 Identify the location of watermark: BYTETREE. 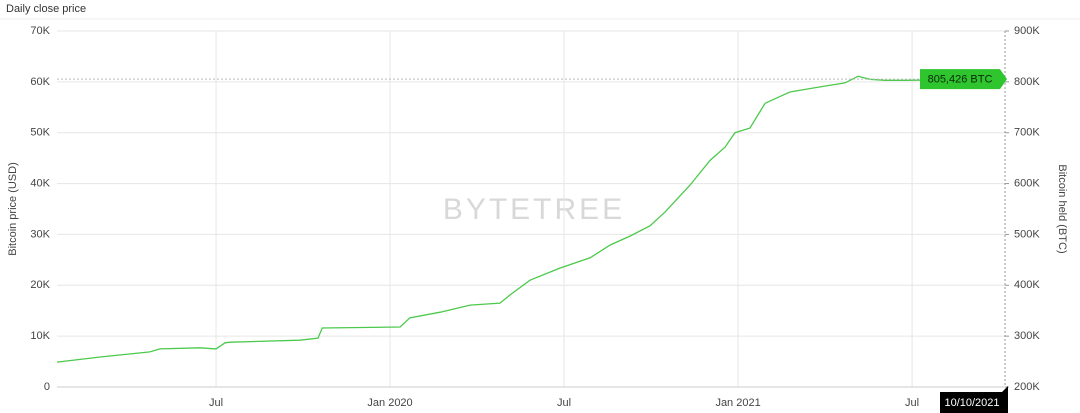
(534, 209).